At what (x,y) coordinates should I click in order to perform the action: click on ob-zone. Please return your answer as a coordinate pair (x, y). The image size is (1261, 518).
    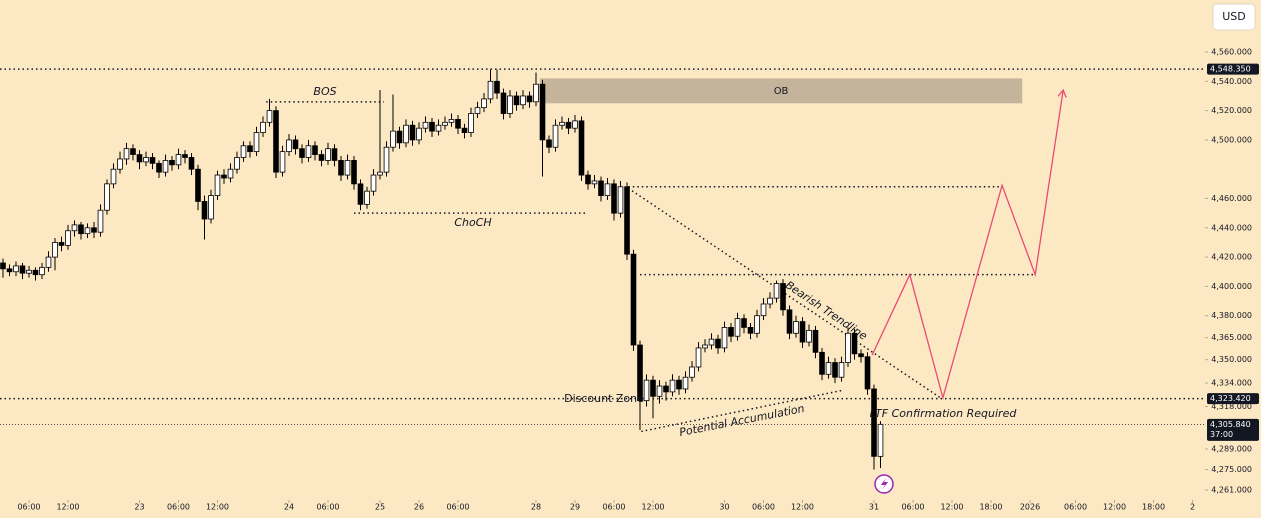
    Looking at the image, I should click on (781, 91).